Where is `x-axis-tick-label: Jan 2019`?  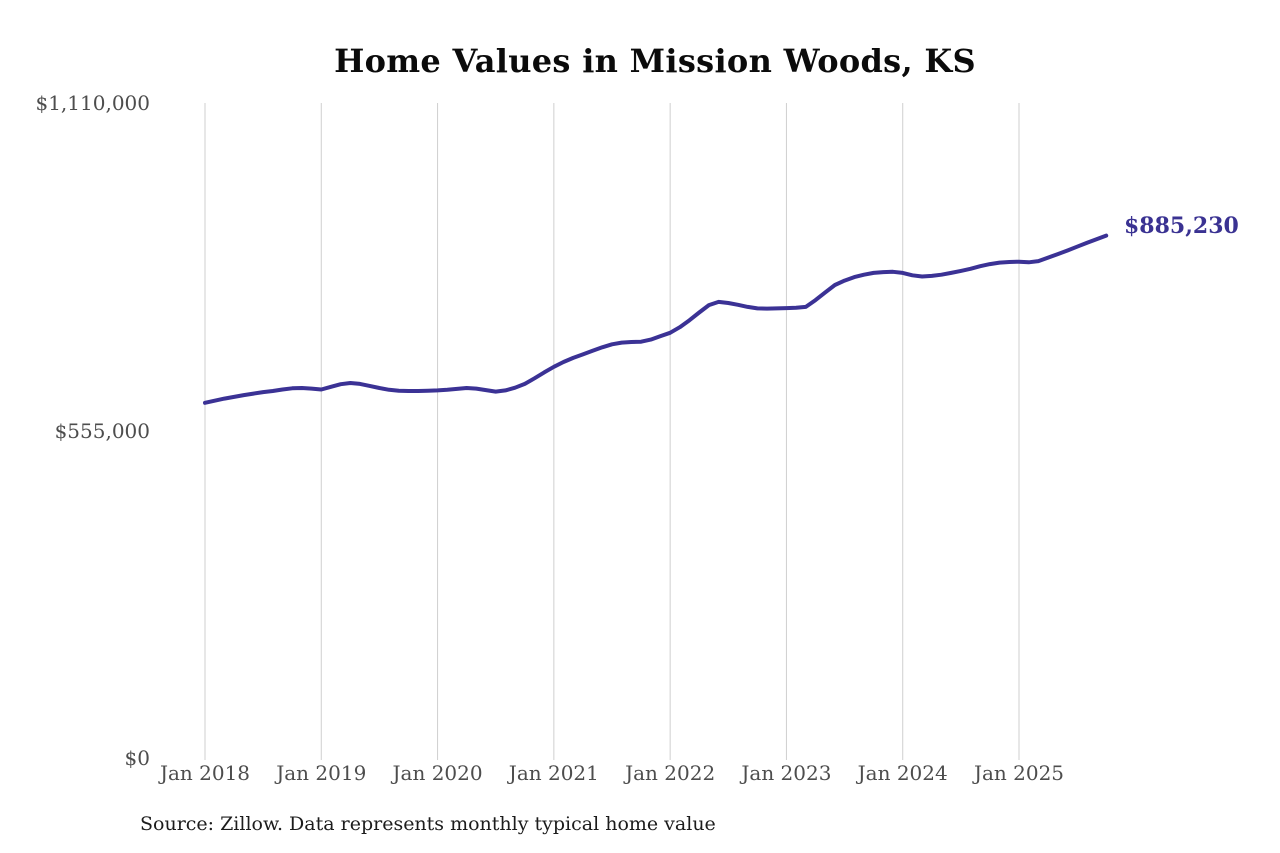
x-axis-tick-label: Jan 2019 is located at coordinates (321, 773).